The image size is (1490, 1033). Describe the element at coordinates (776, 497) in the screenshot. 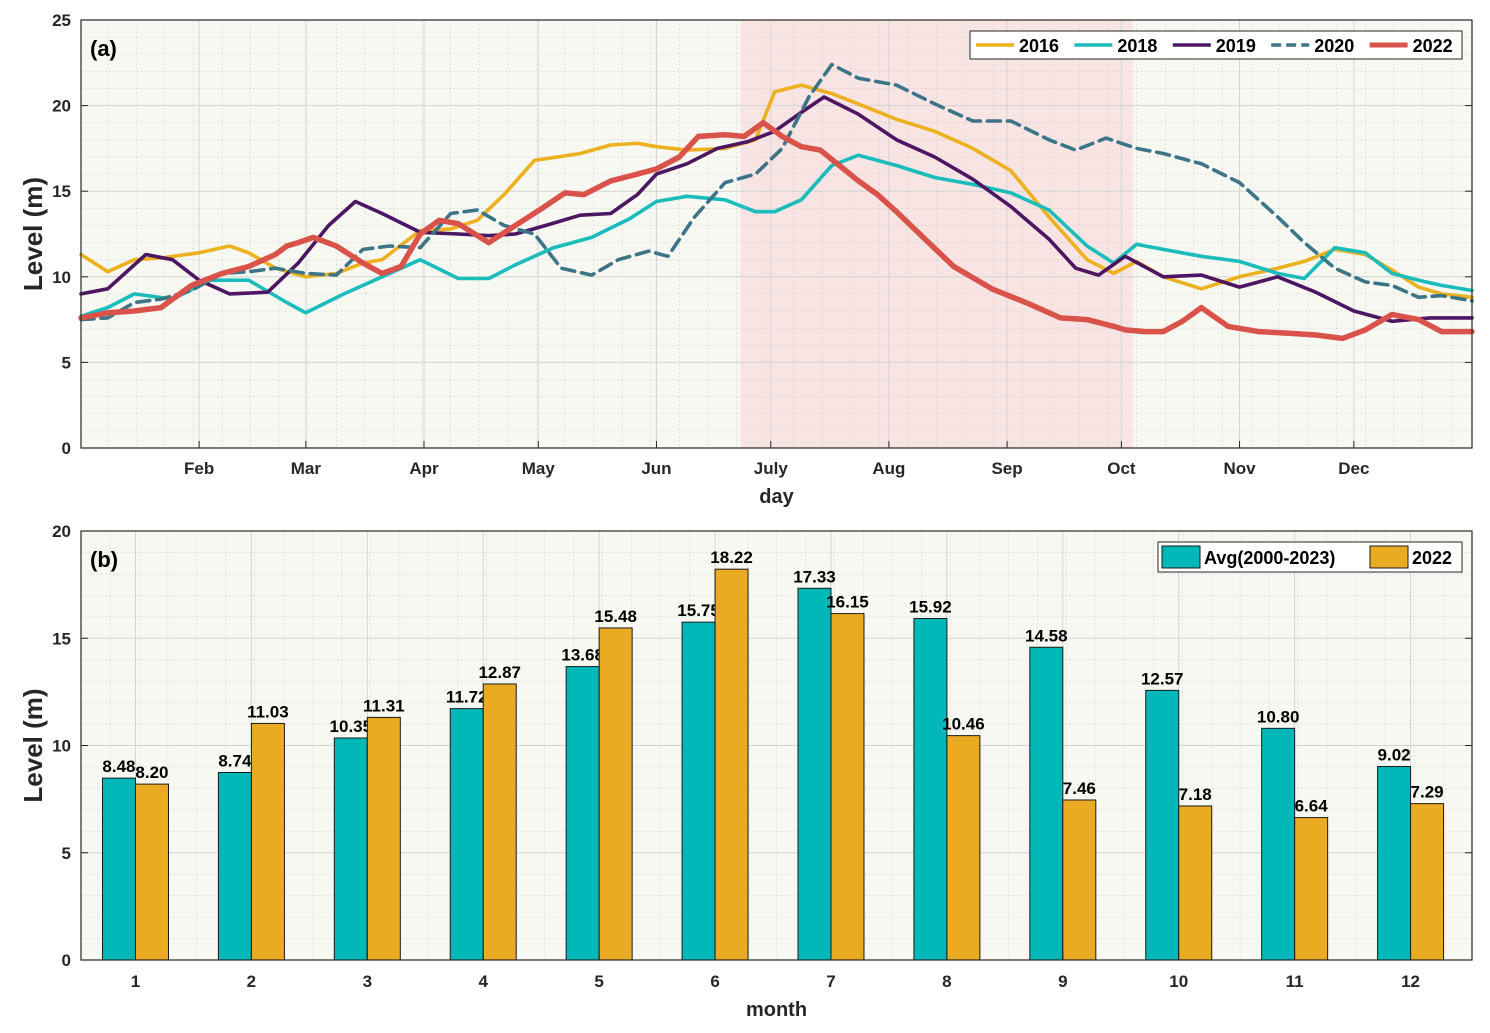

I see `x-axis-label: day` at that location.